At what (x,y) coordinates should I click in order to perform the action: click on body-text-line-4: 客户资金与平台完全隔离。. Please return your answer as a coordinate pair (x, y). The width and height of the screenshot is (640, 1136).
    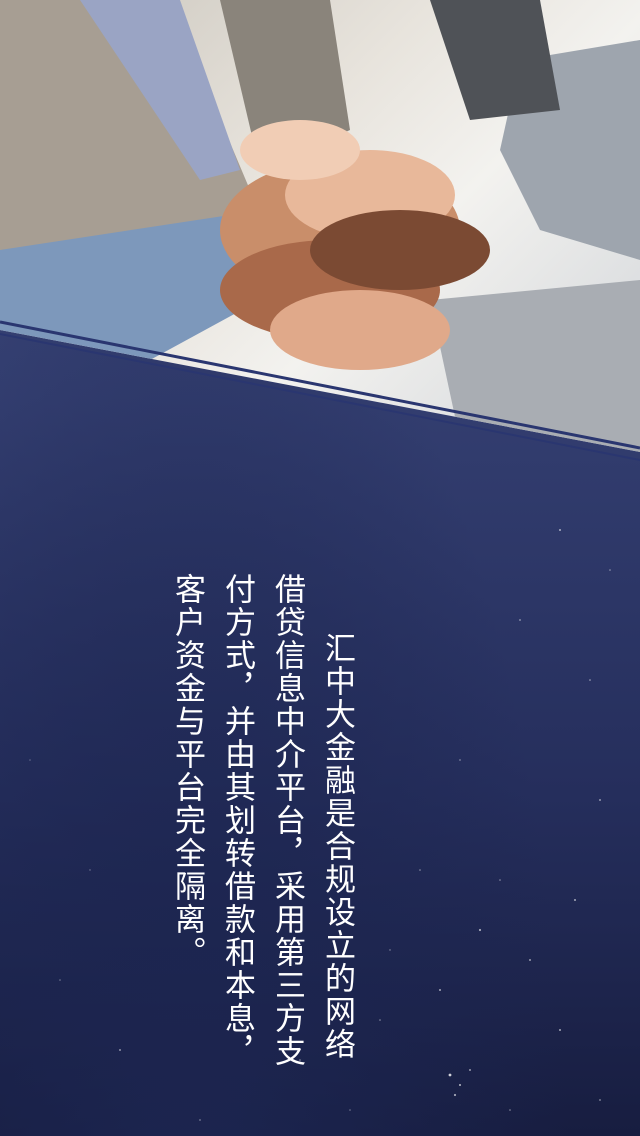
    Looking at the image, I should click on (187, 771).